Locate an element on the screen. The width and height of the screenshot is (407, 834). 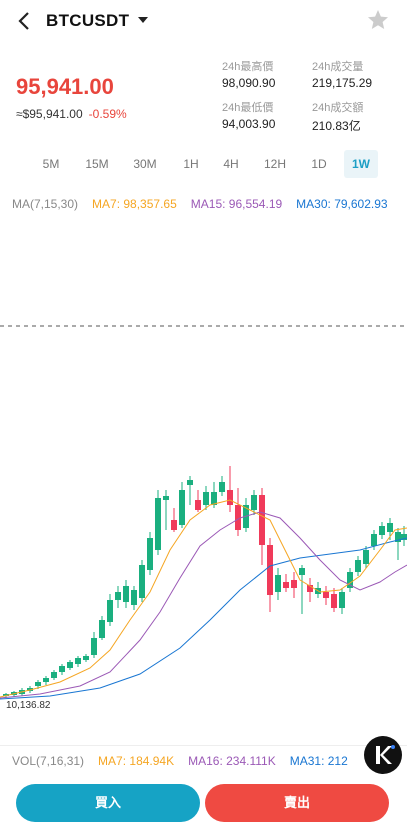
vol-ma31: MA31: 212 is located at coordinates (318, 761).